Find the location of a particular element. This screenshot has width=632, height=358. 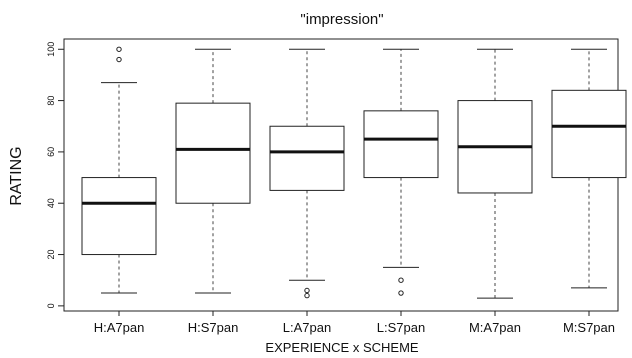

y-tick-label: 40 is located at coordinates (51, 203).